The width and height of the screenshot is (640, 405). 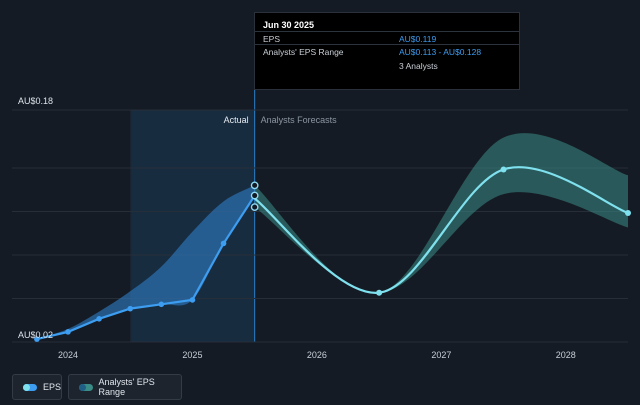 What do you see at coordinates (35, 101) in the screenshot?
I see `y-axis-label-top: AU$0.18` at bounding box center [35, 101].